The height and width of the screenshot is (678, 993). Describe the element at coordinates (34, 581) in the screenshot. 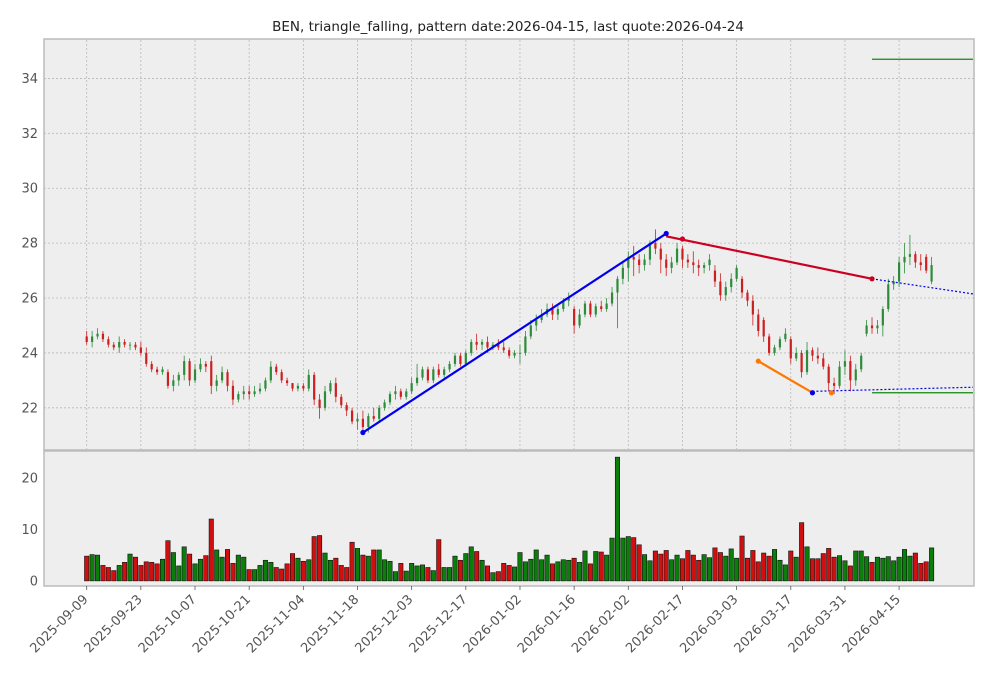

I see `volume-tick-label: 0` at that location.